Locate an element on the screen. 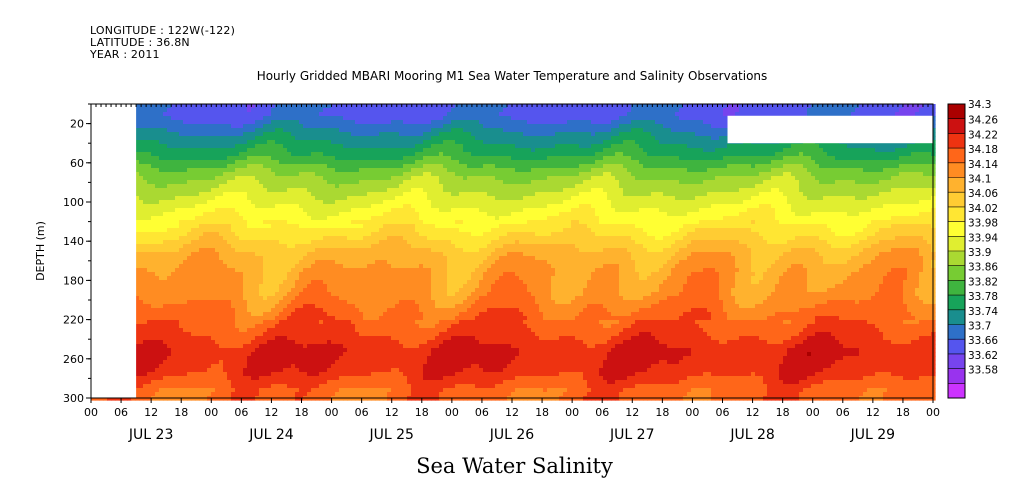 The image size is (1009, 504). y-tick-label: 260 is located at coordinates (73, 359).